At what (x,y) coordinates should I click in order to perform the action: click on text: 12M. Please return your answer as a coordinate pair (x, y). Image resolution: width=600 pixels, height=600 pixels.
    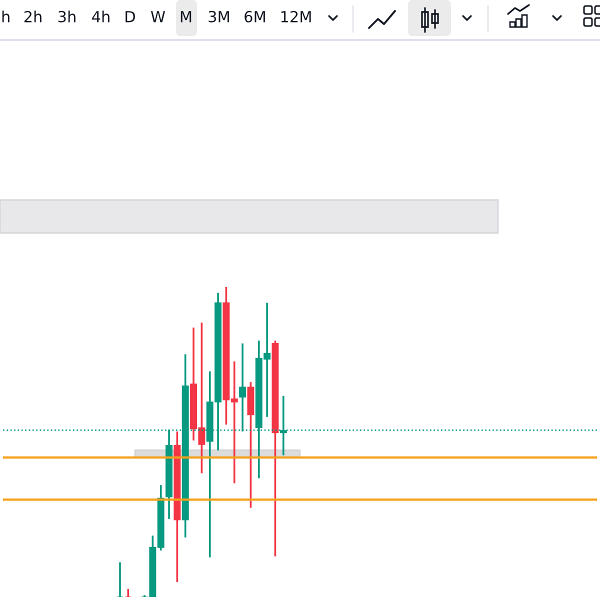
    Looking at the image, I should click on (296, 16).